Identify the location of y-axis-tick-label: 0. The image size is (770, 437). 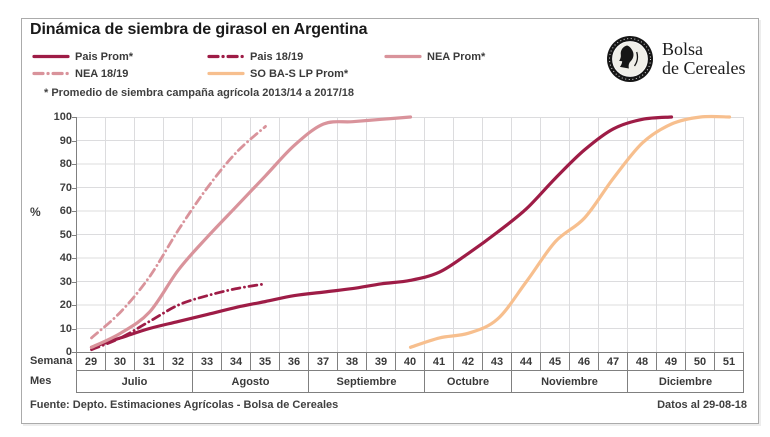
(68, 352).